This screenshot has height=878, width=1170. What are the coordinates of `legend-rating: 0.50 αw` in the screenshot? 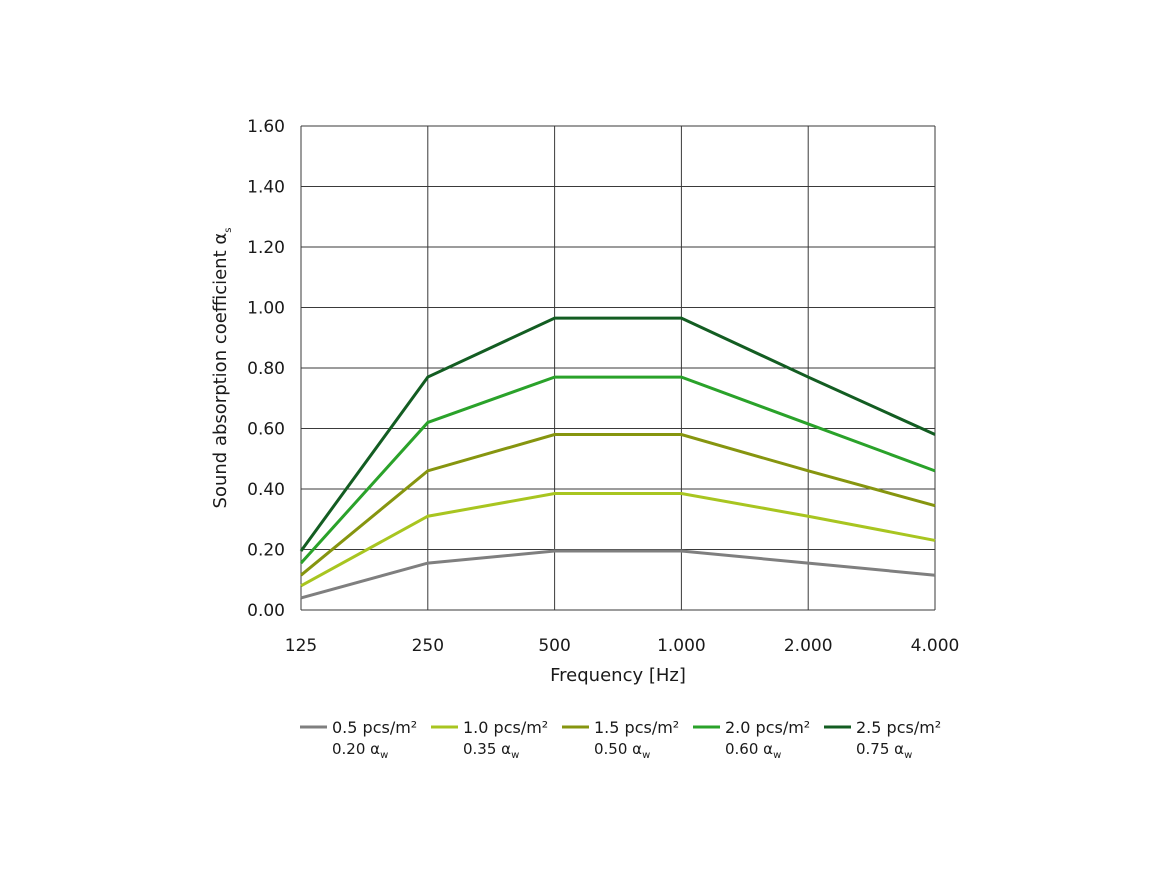 It's located at (622, 750).